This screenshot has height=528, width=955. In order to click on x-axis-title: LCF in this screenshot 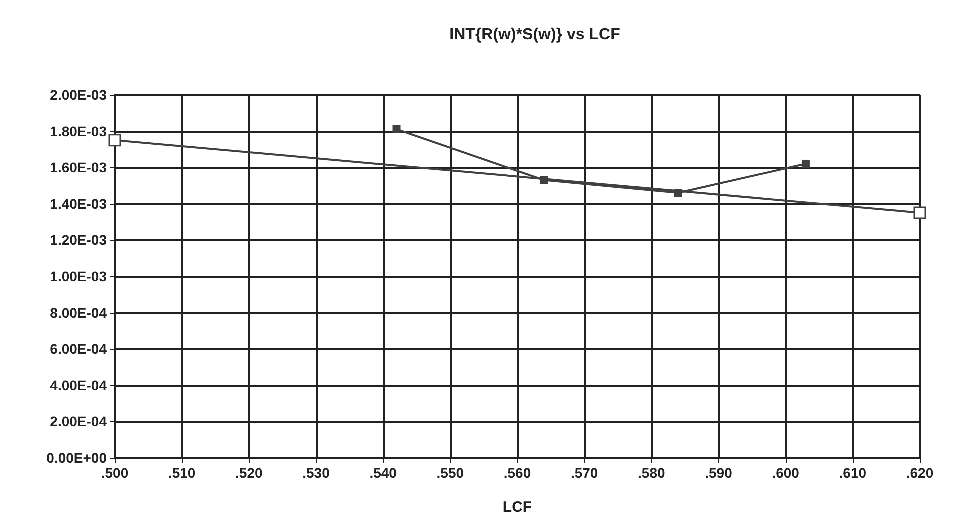, I will do `click(517, 507)`.